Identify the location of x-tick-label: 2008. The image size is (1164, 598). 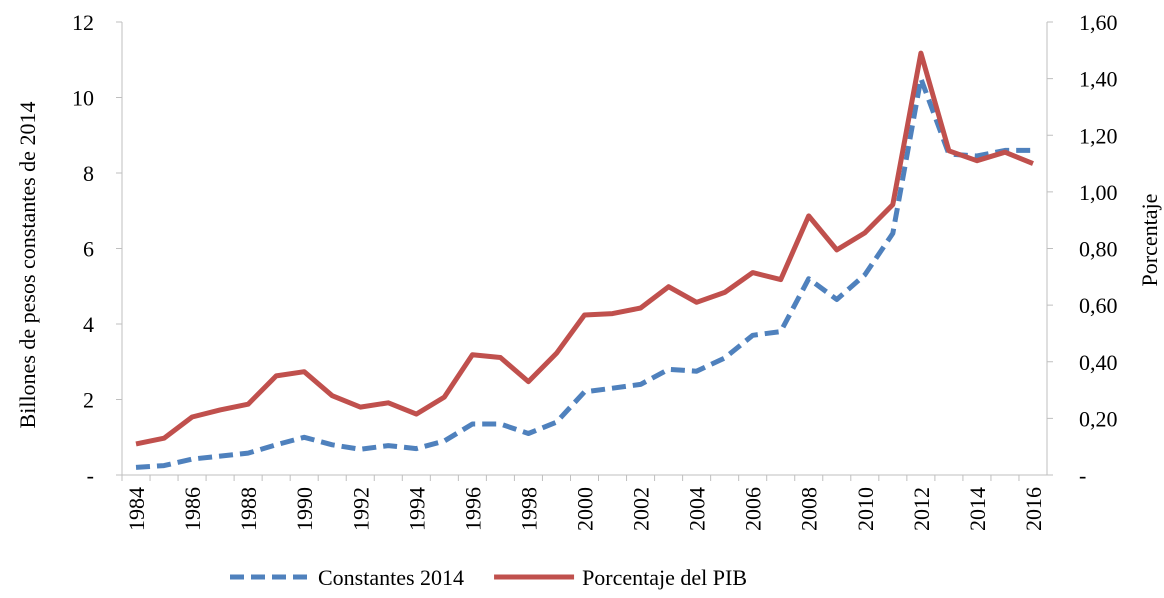
(809, 509).